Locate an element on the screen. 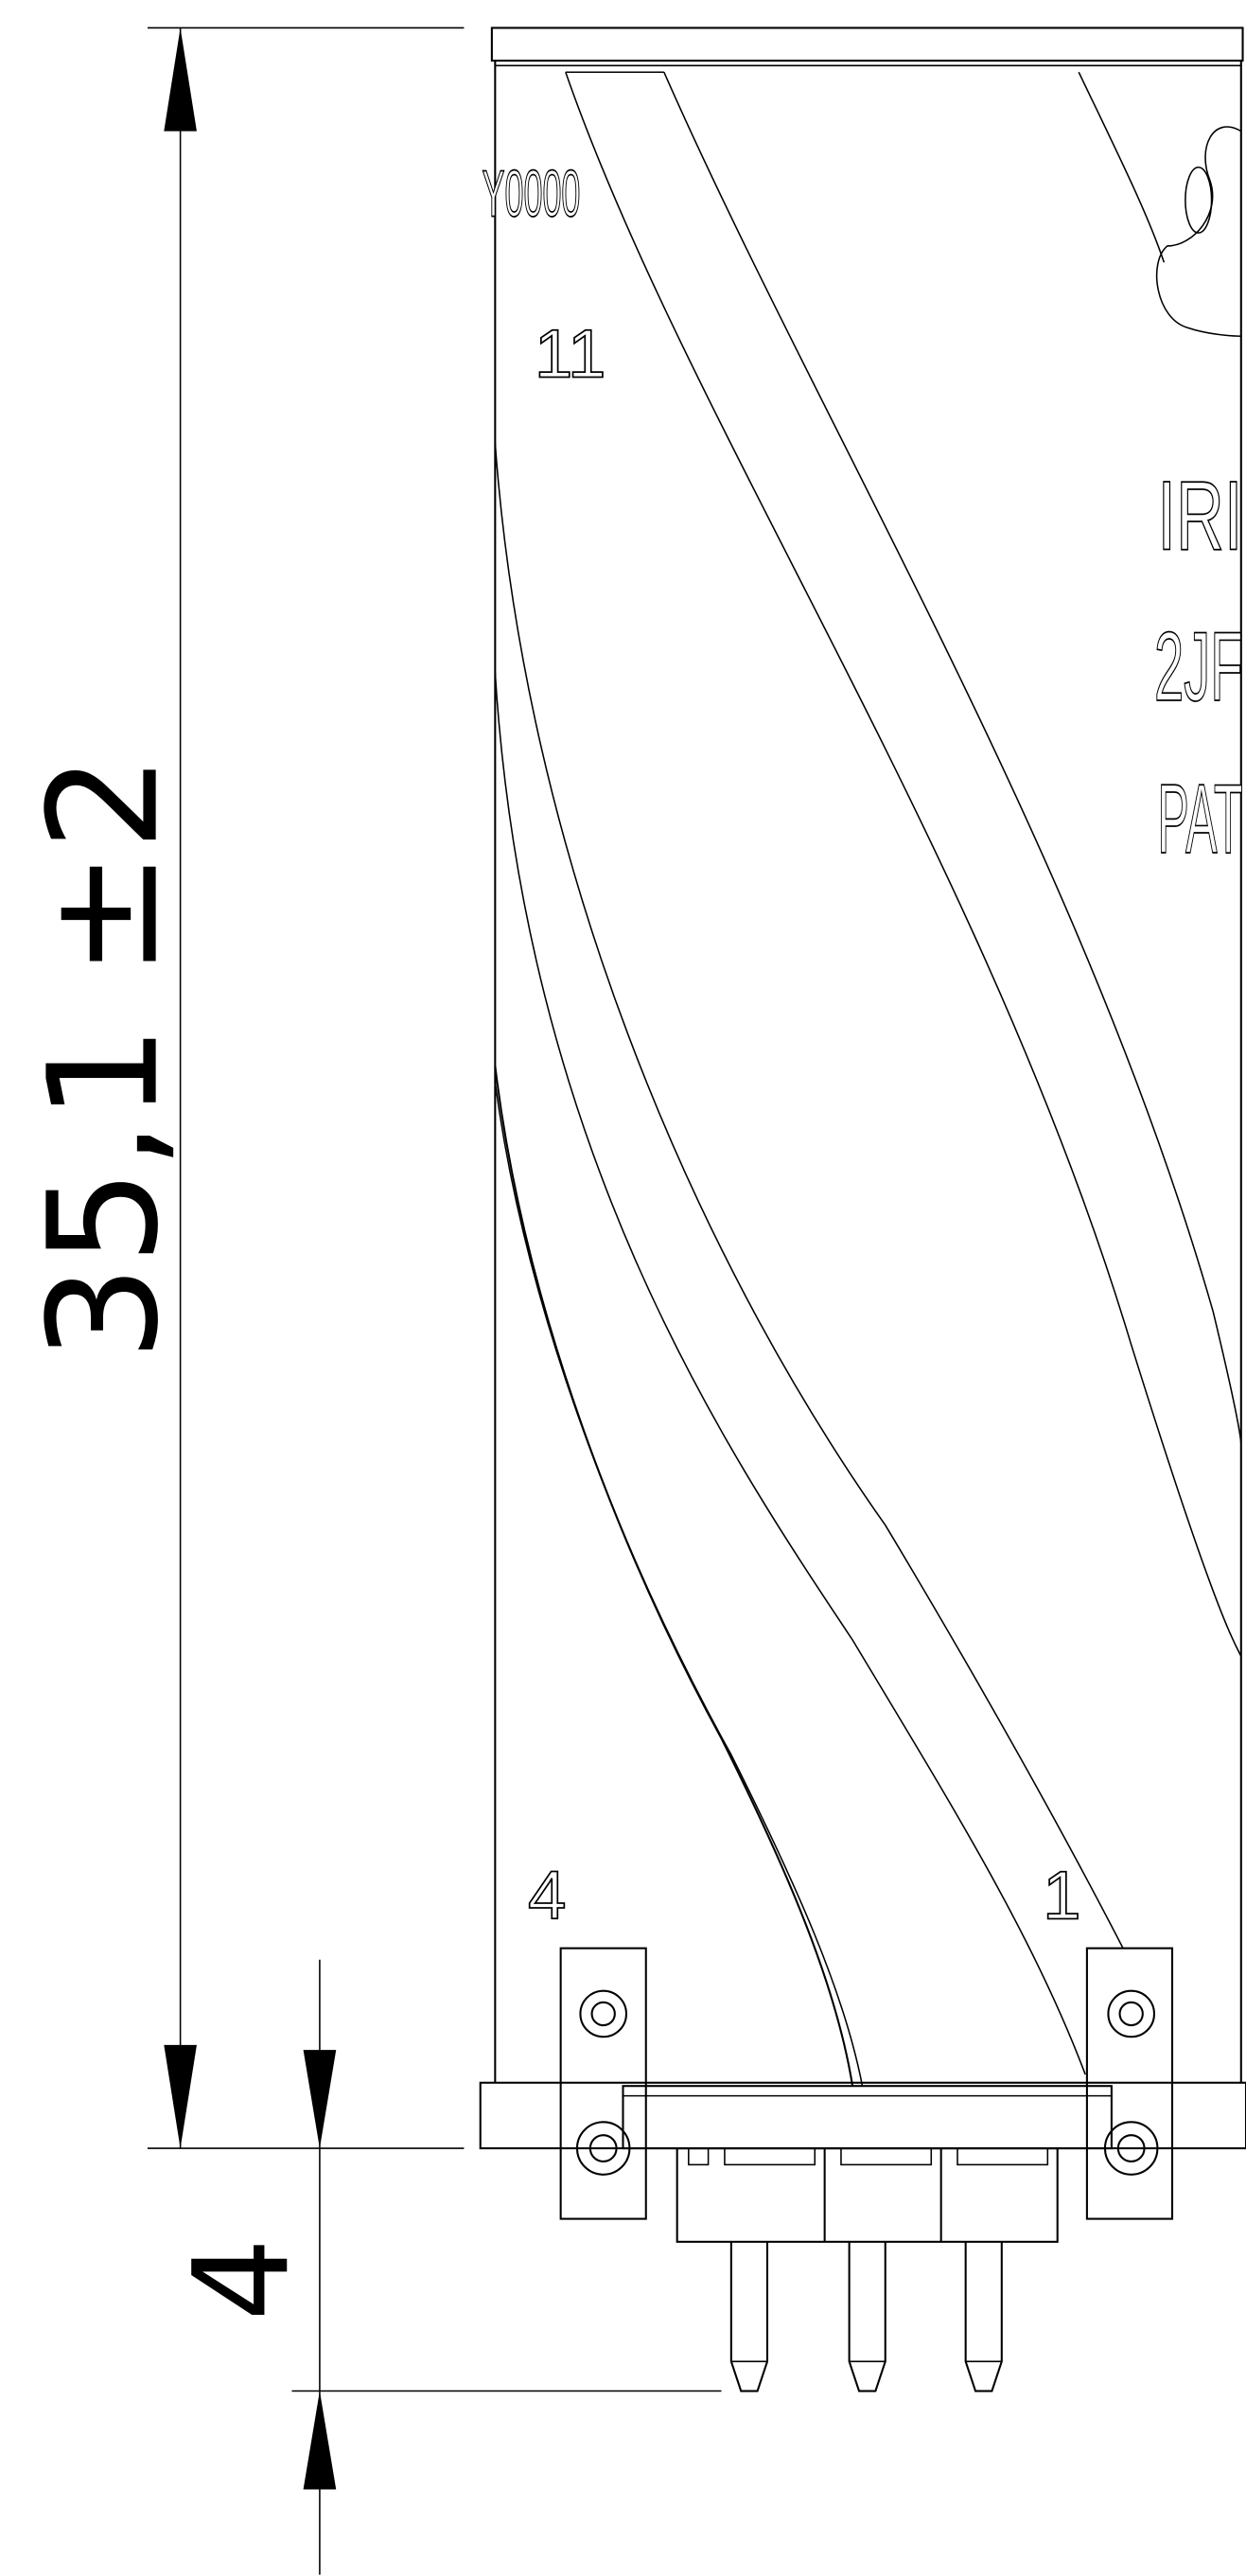 The height and width of the screenshot is (2576, 1246). marking-line: PAT is located at coordinates (1199, 819).